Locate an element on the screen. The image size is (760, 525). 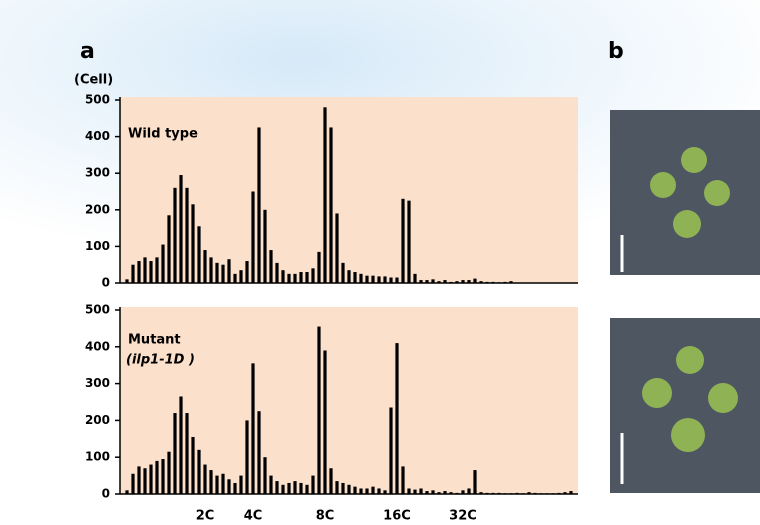
annotation: (ilp1-1D ) is located at coordinates (160, 360).